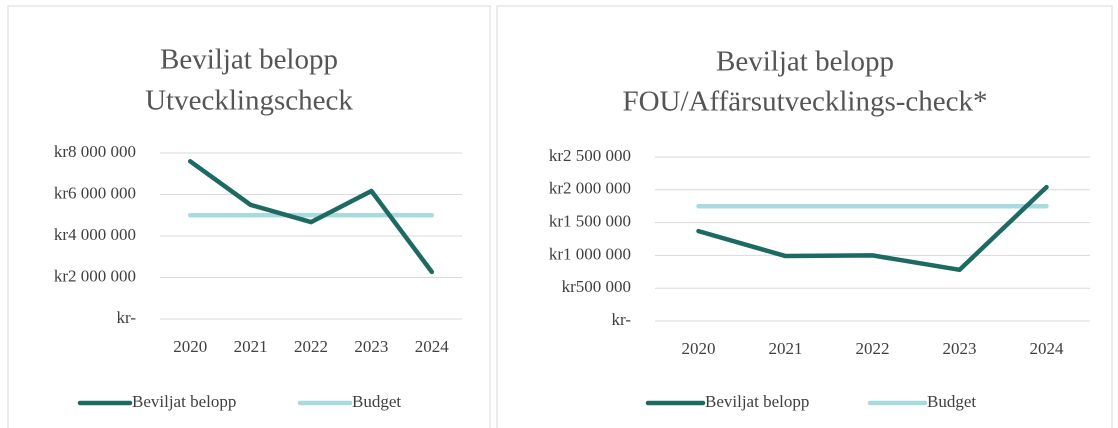  Describe the element at coordinates (95, 192) in the screenshot. I see `y-tick-label: kr6 000 000` at that location.